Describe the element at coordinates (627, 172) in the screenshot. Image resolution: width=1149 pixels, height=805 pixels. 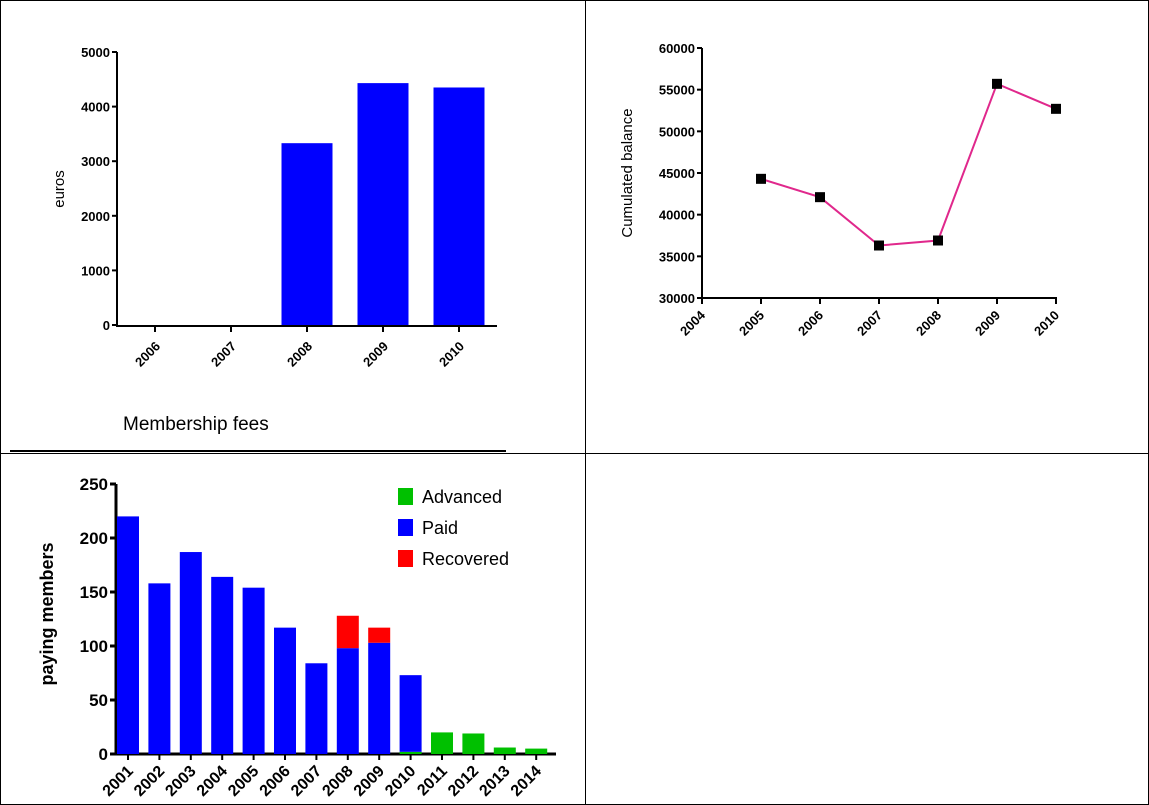
I see `y-axis-title: Cumulated balance` at that location.